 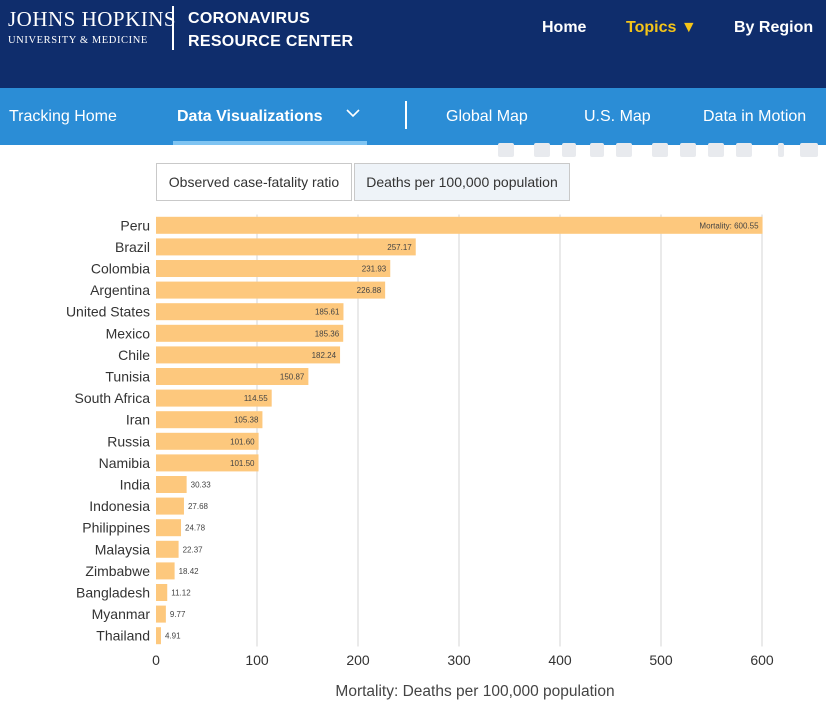 I want to click on x-tick-label: 400, so click(x=560, y=660).